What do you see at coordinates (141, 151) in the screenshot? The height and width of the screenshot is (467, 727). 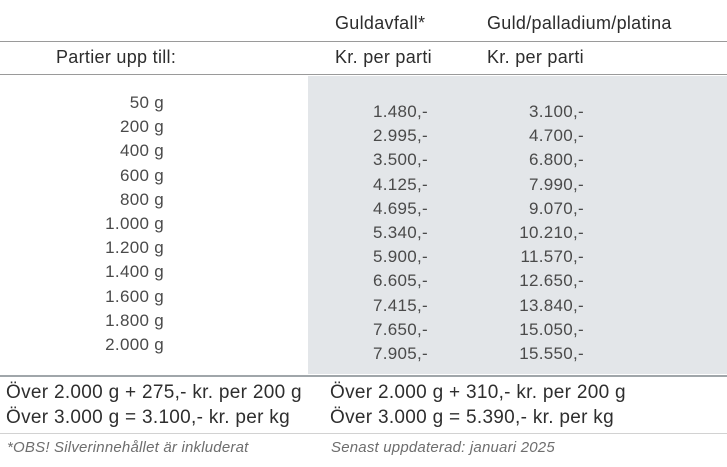 I see `weight-cell: 400 g` at bounding box center [141, 151].